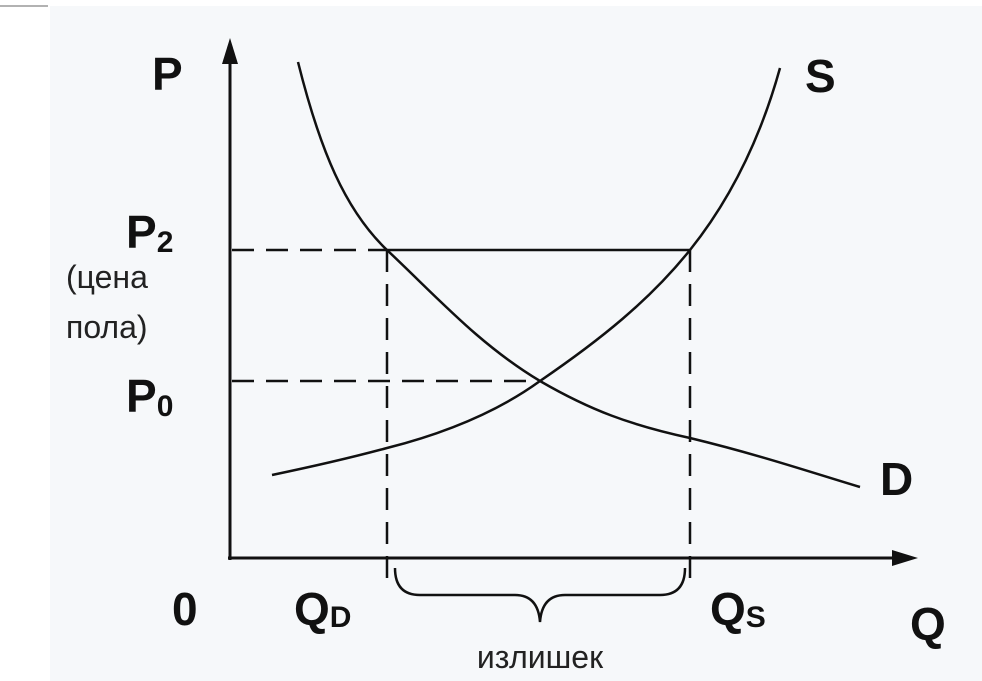 The image size is (982, 681). What do you see at coordinates (928, 624) in the screenshot?
I see `x-axis-label: Q` at bounding box center [928, 624].